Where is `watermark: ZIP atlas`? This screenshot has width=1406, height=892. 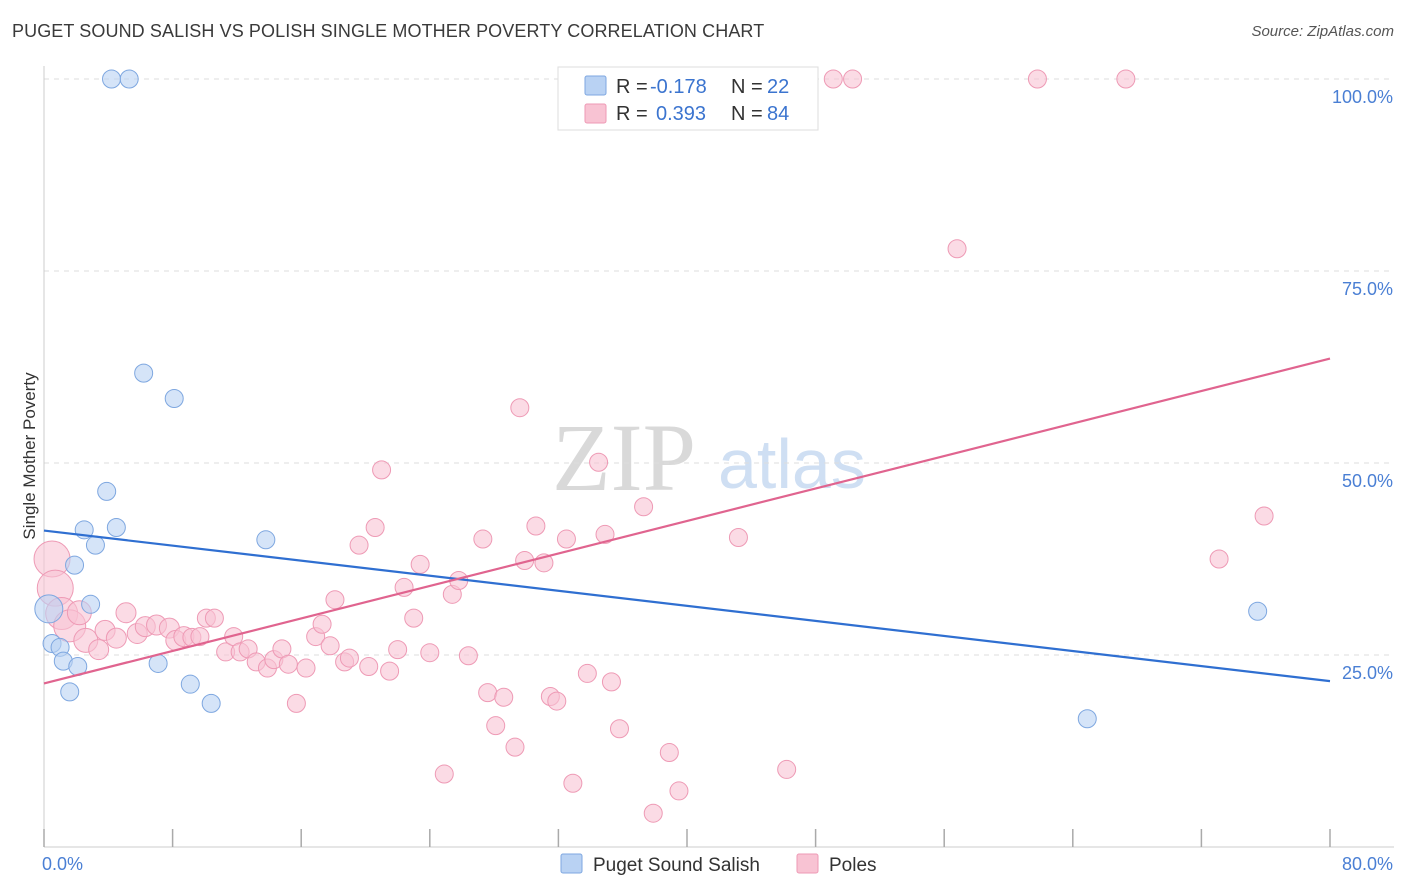
watermark: ZIP atlas is located at coordinates (709, 457).